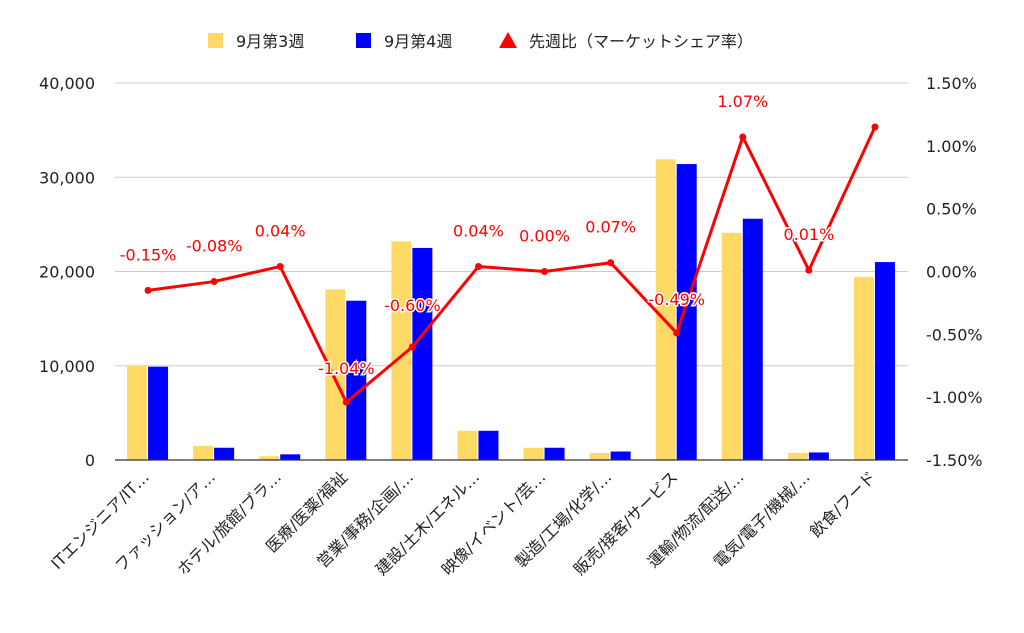  I want to click on data-label: 1.07%, so click(742, 101).